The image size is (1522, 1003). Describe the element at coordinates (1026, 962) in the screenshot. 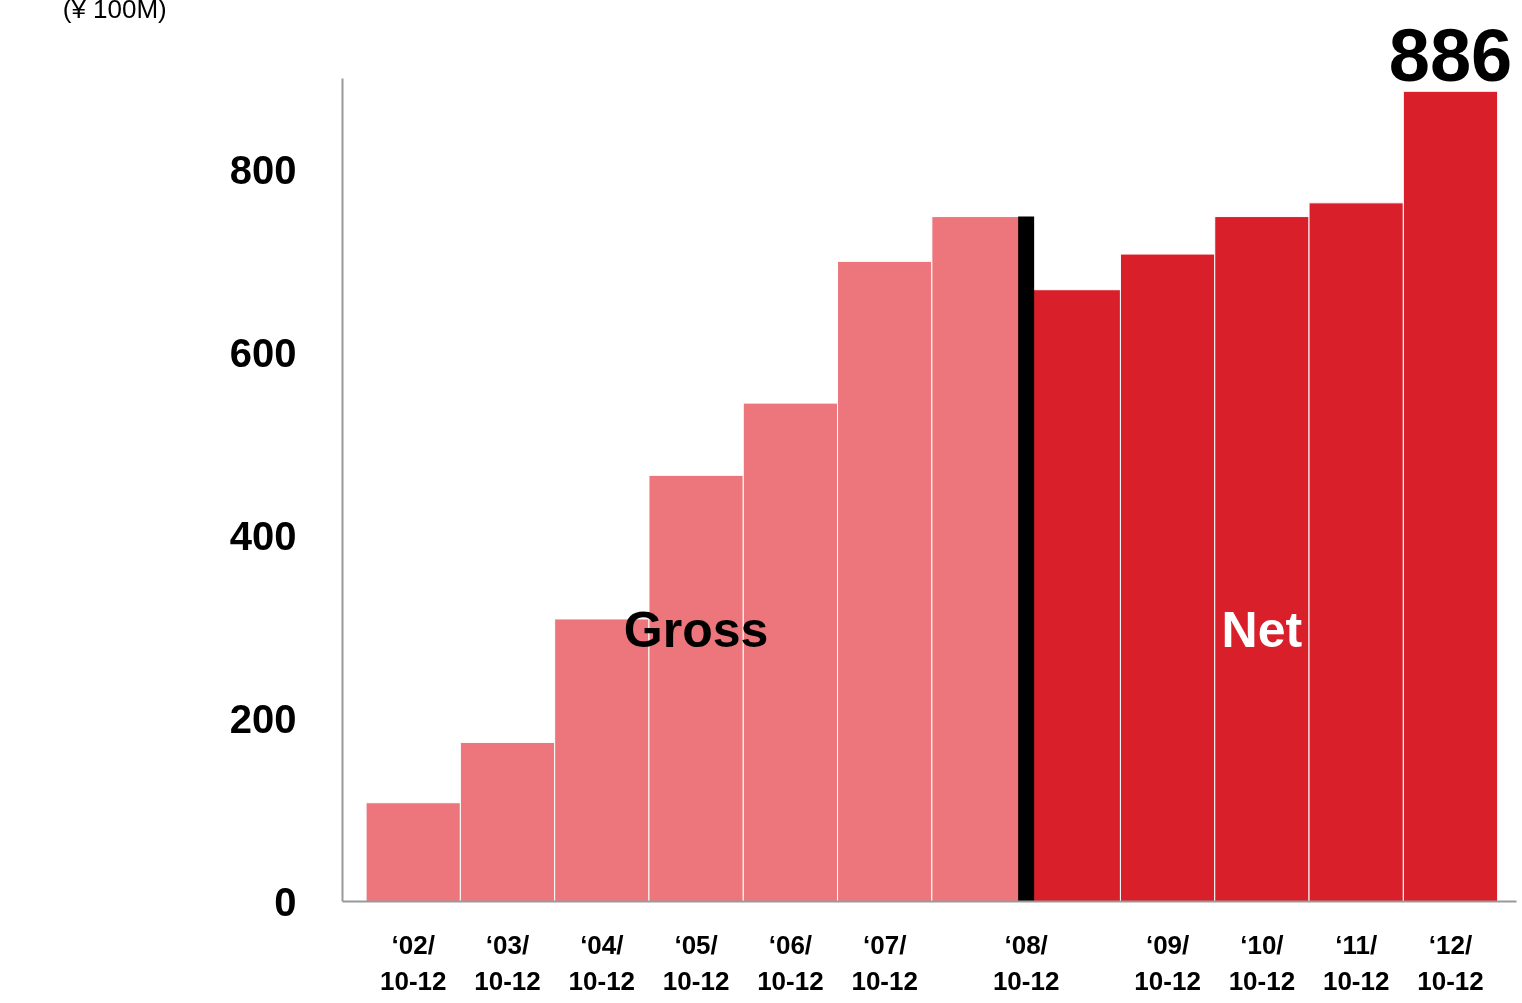

I see `x-tick-label: ‘08/ 10-12` at that location.